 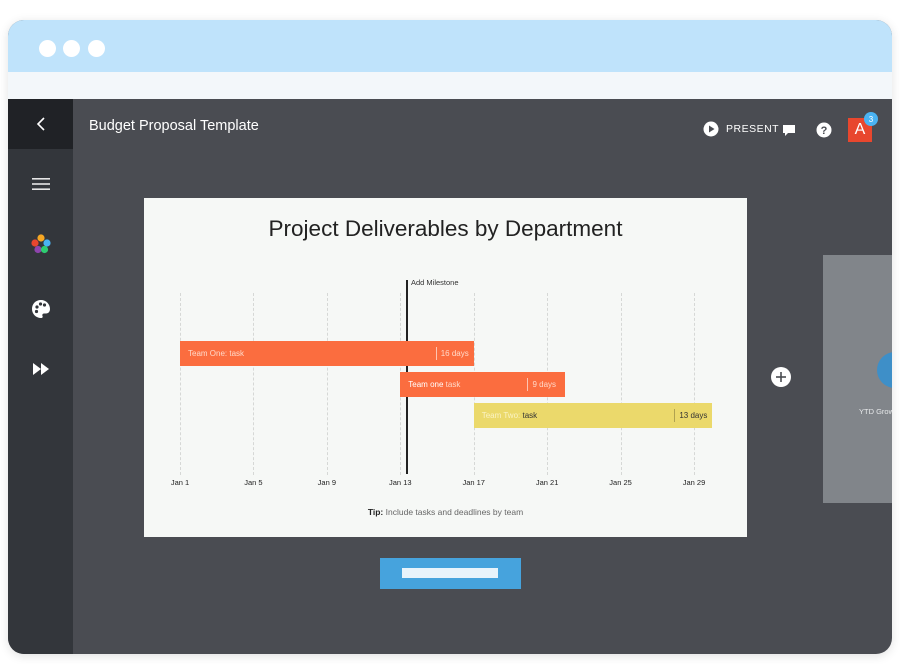 I want to click on gantt-bar: Team one task 9 days, so click(x=483, y=384).